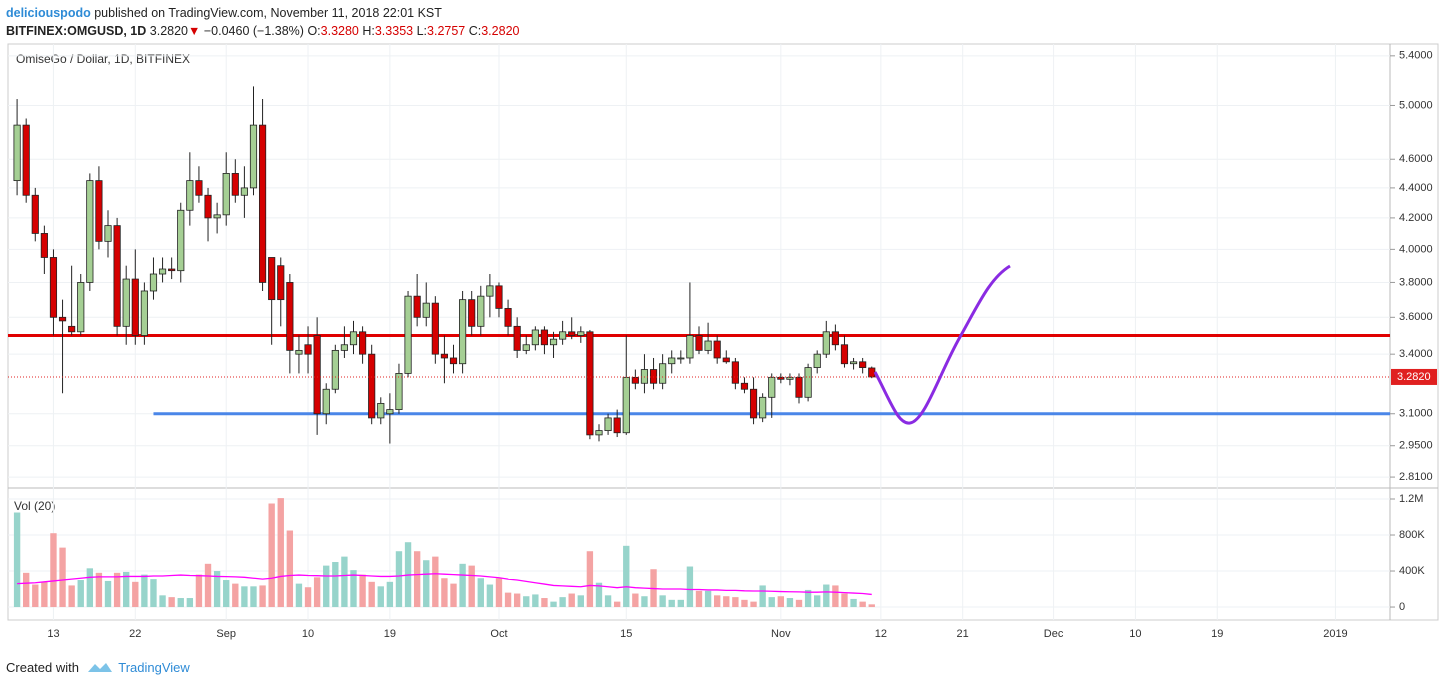  What do you see at coordinates (390, 634) in the screenshot?
I see `x-tick-label: 19` at bounding box center [390, 634].